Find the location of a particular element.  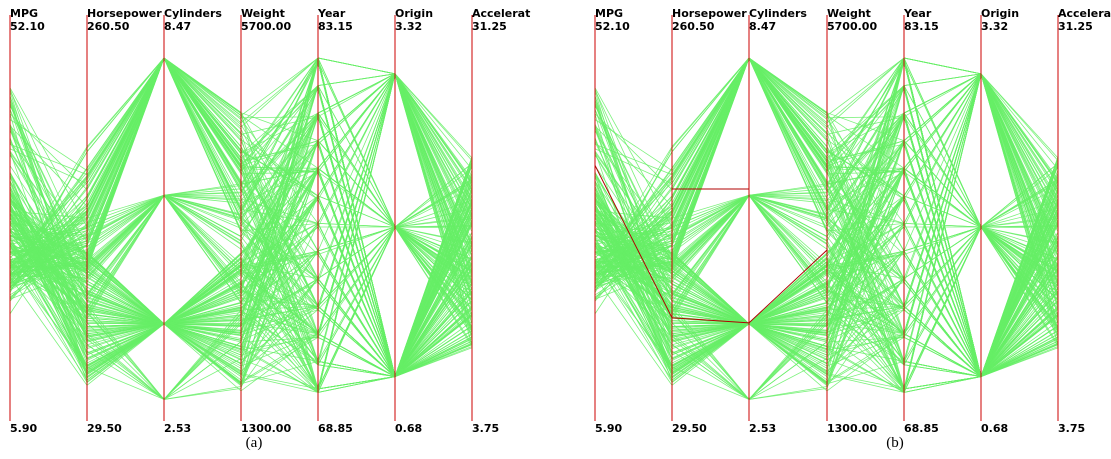

panel-a-caption: (a) is located at coordinates (254, 443).